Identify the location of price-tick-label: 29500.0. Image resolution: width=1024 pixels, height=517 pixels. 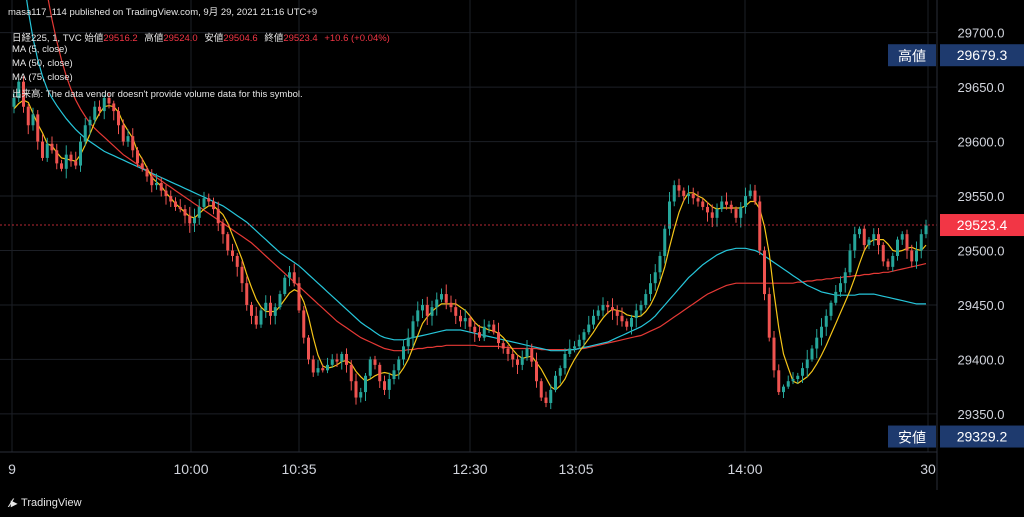
(981, 251).